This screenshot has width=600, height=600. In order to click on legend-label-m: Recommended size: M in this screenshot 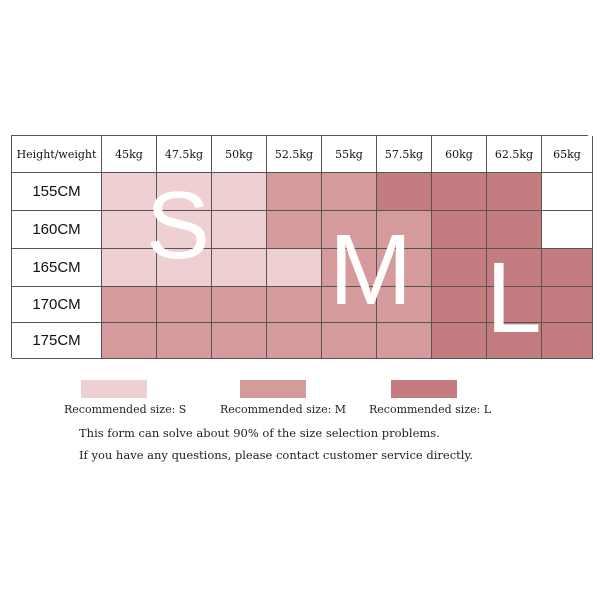, I will do `click(283, 409)`.